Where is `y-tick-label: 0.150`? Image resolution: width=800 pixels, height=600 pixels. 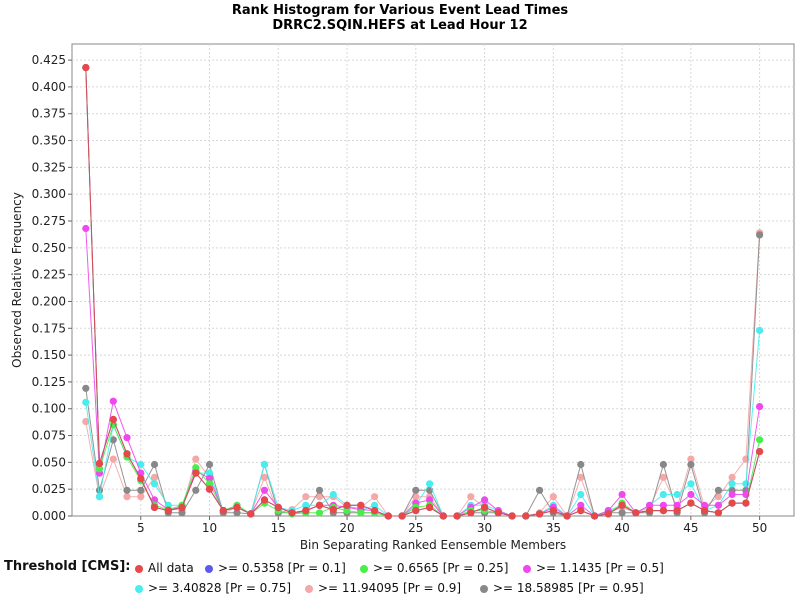
y-tick-label: 0.150 is located at coordinates (49, 355).